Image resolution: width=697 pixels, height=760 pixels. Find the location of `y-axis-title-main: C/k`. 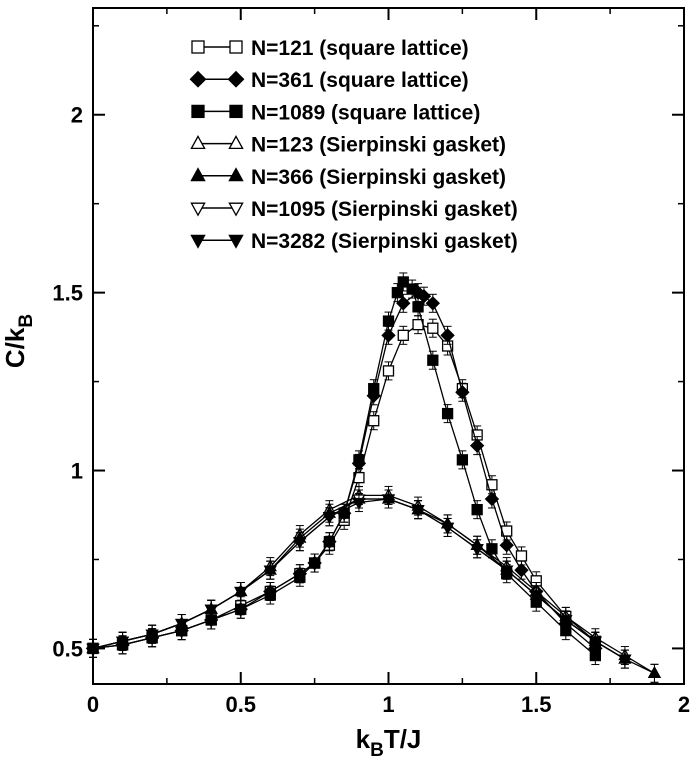

y-axis-title-main: C/k is located at coordinates (15, 347).